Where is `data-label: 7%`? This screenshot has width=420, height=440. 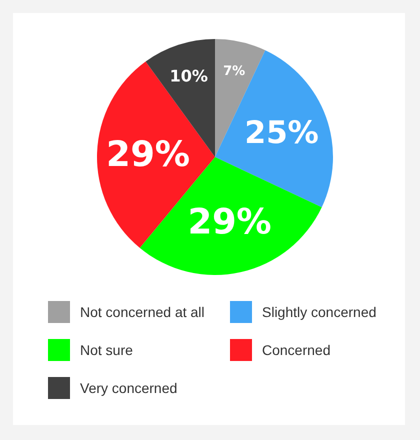
data-label: 7% is located at coordinates (234, 71).